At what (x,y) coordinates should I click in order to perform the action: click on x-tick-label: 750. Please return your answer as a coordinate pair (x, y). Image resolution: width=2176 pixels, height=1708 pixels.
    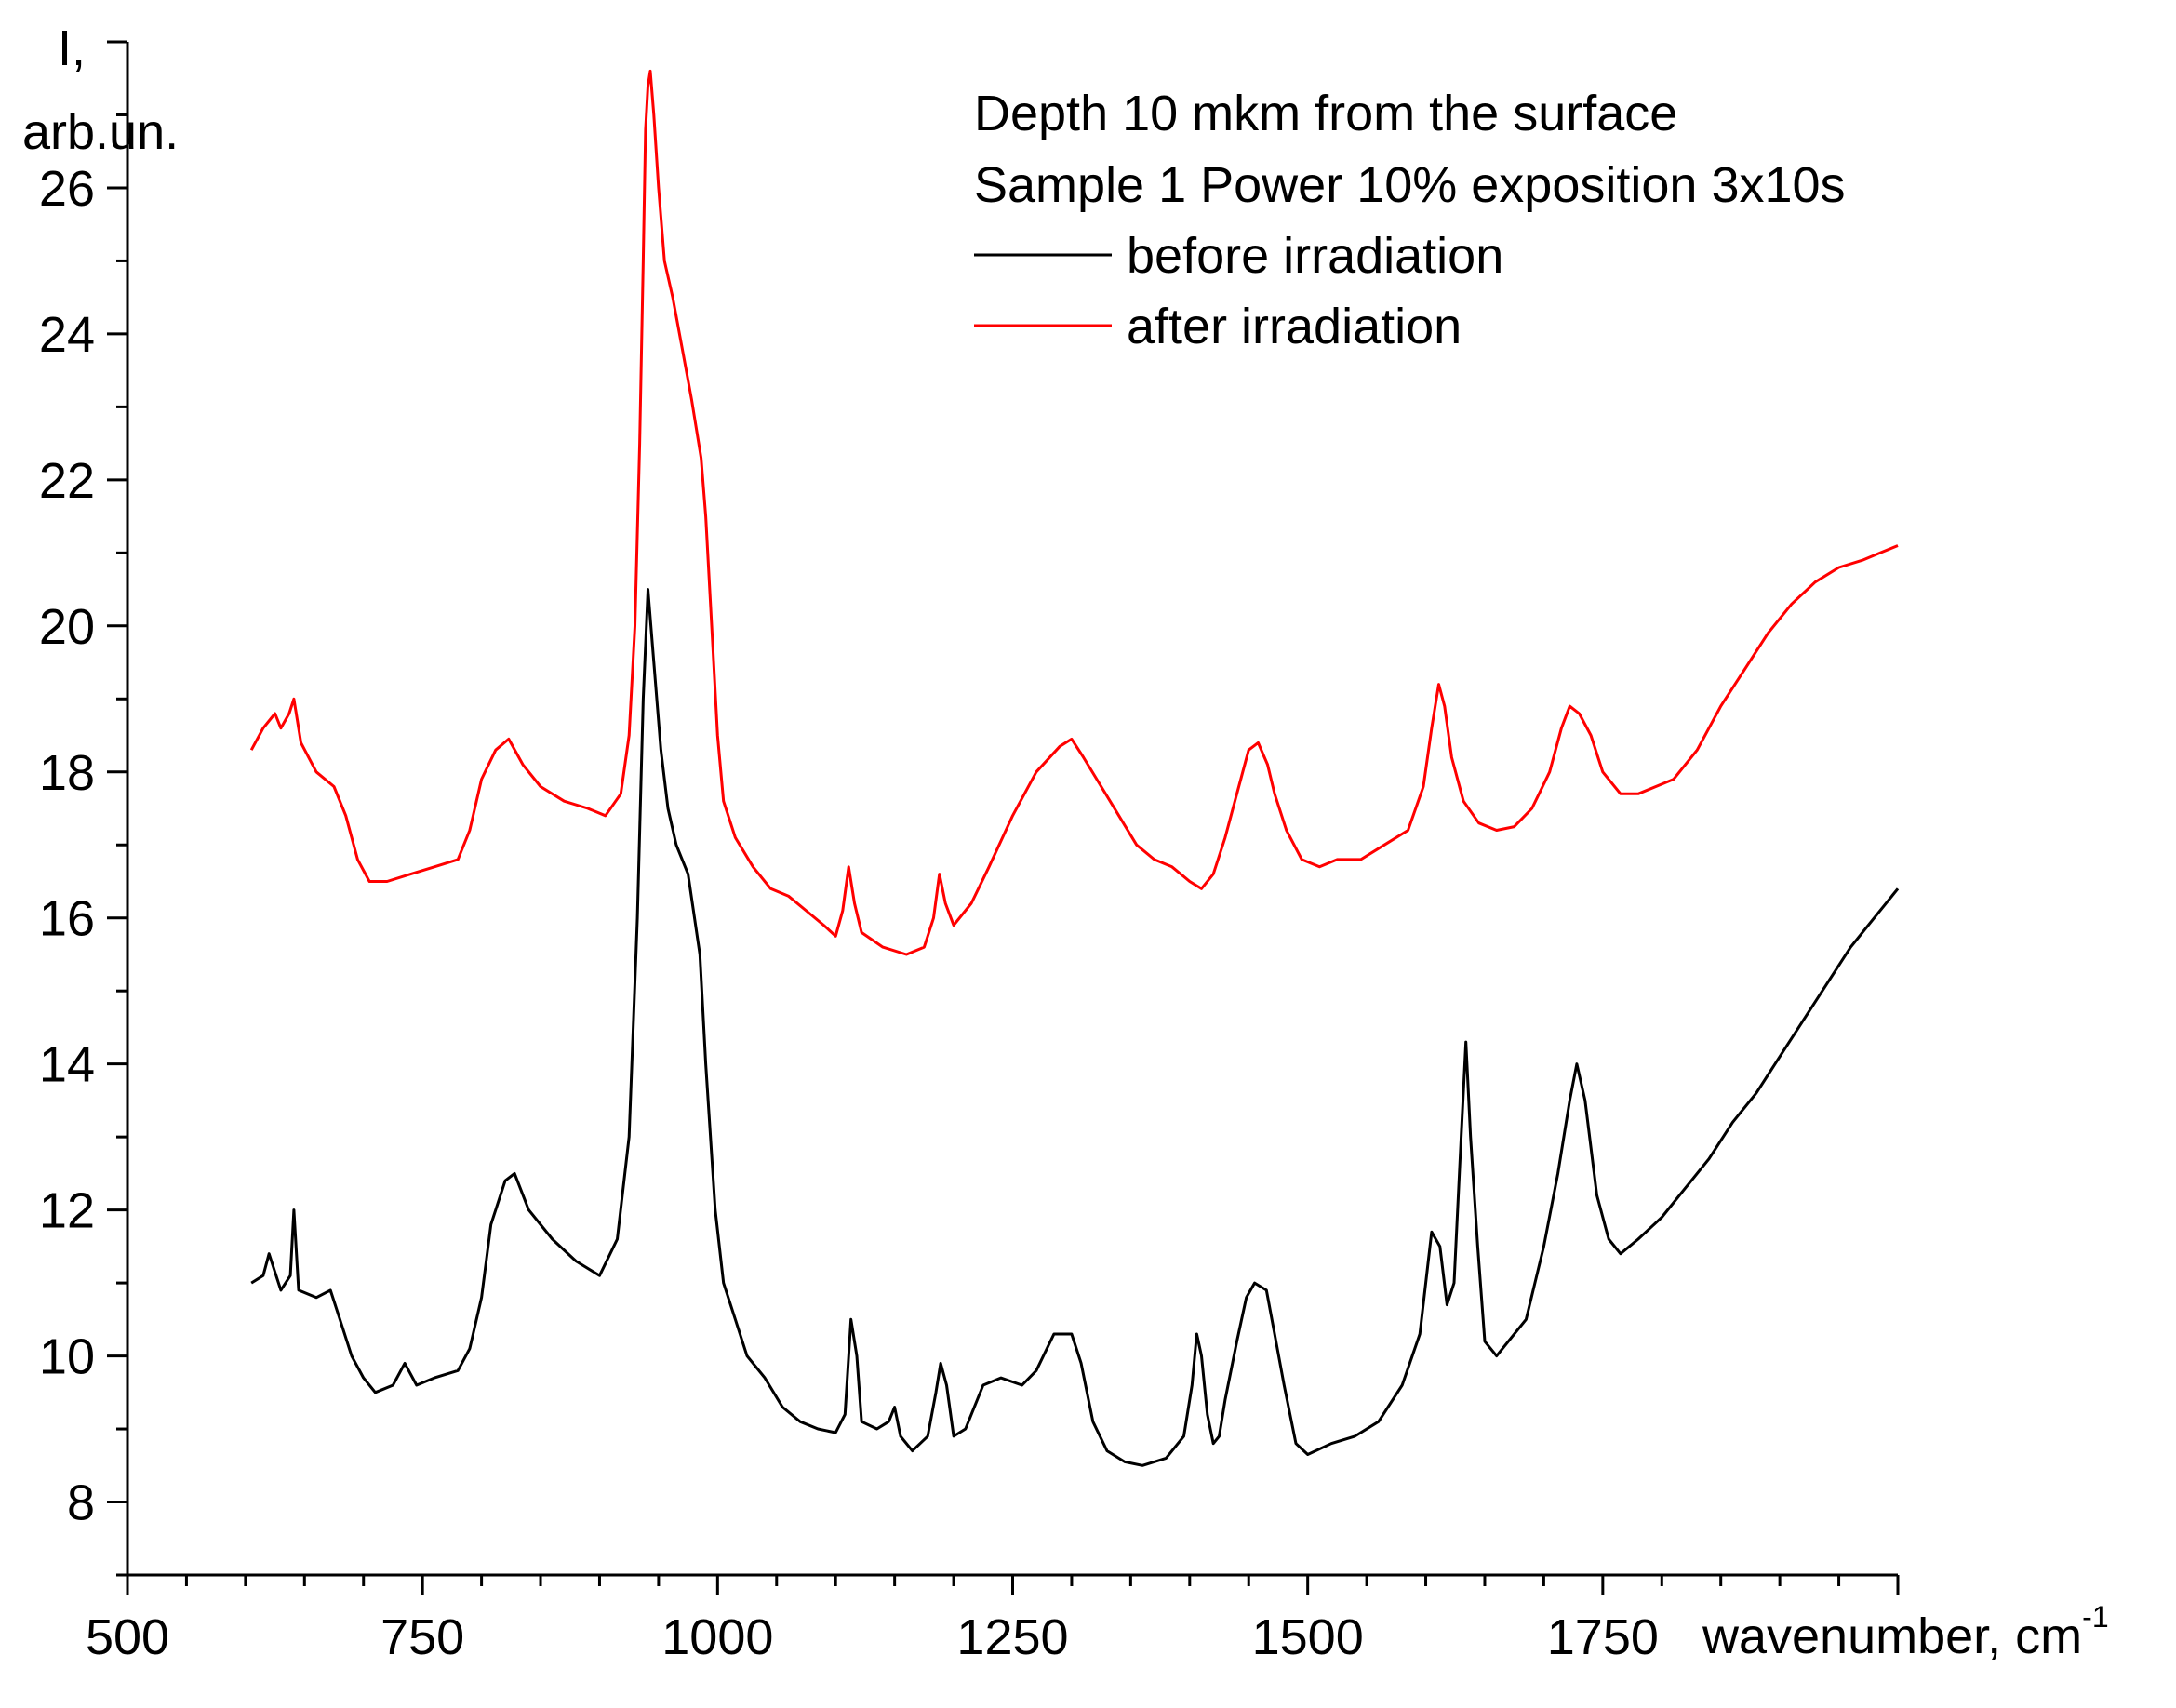
    Looking at the image, I should click on (422, 1637).